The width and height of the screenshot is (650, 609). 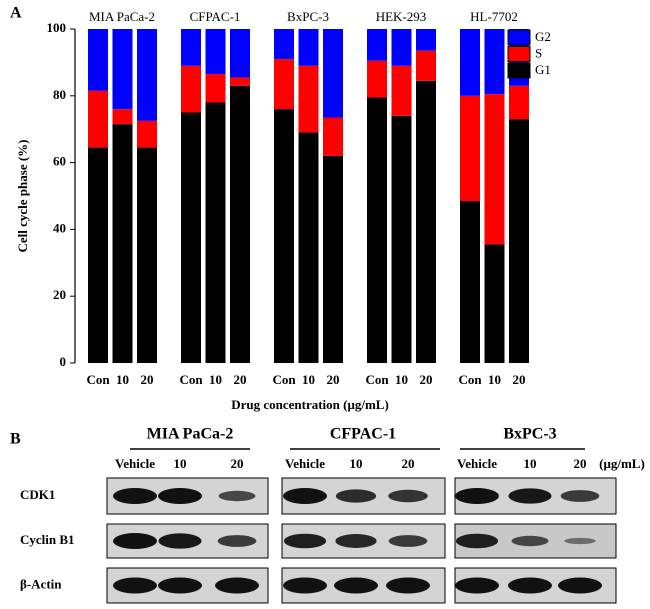 I want to click on panel-label: A, so click(x=16, y=13).